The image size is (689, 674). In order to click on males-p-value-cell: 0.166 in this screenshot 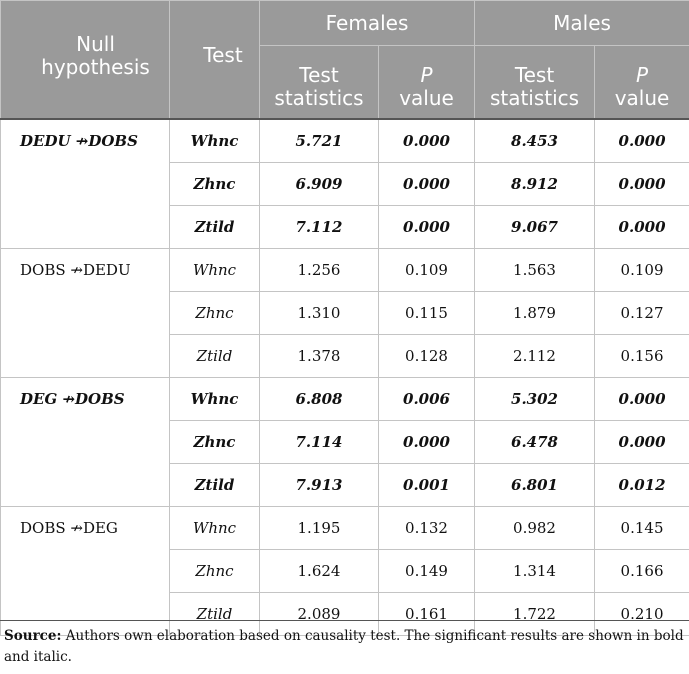, I will do `click(641, 571)`.